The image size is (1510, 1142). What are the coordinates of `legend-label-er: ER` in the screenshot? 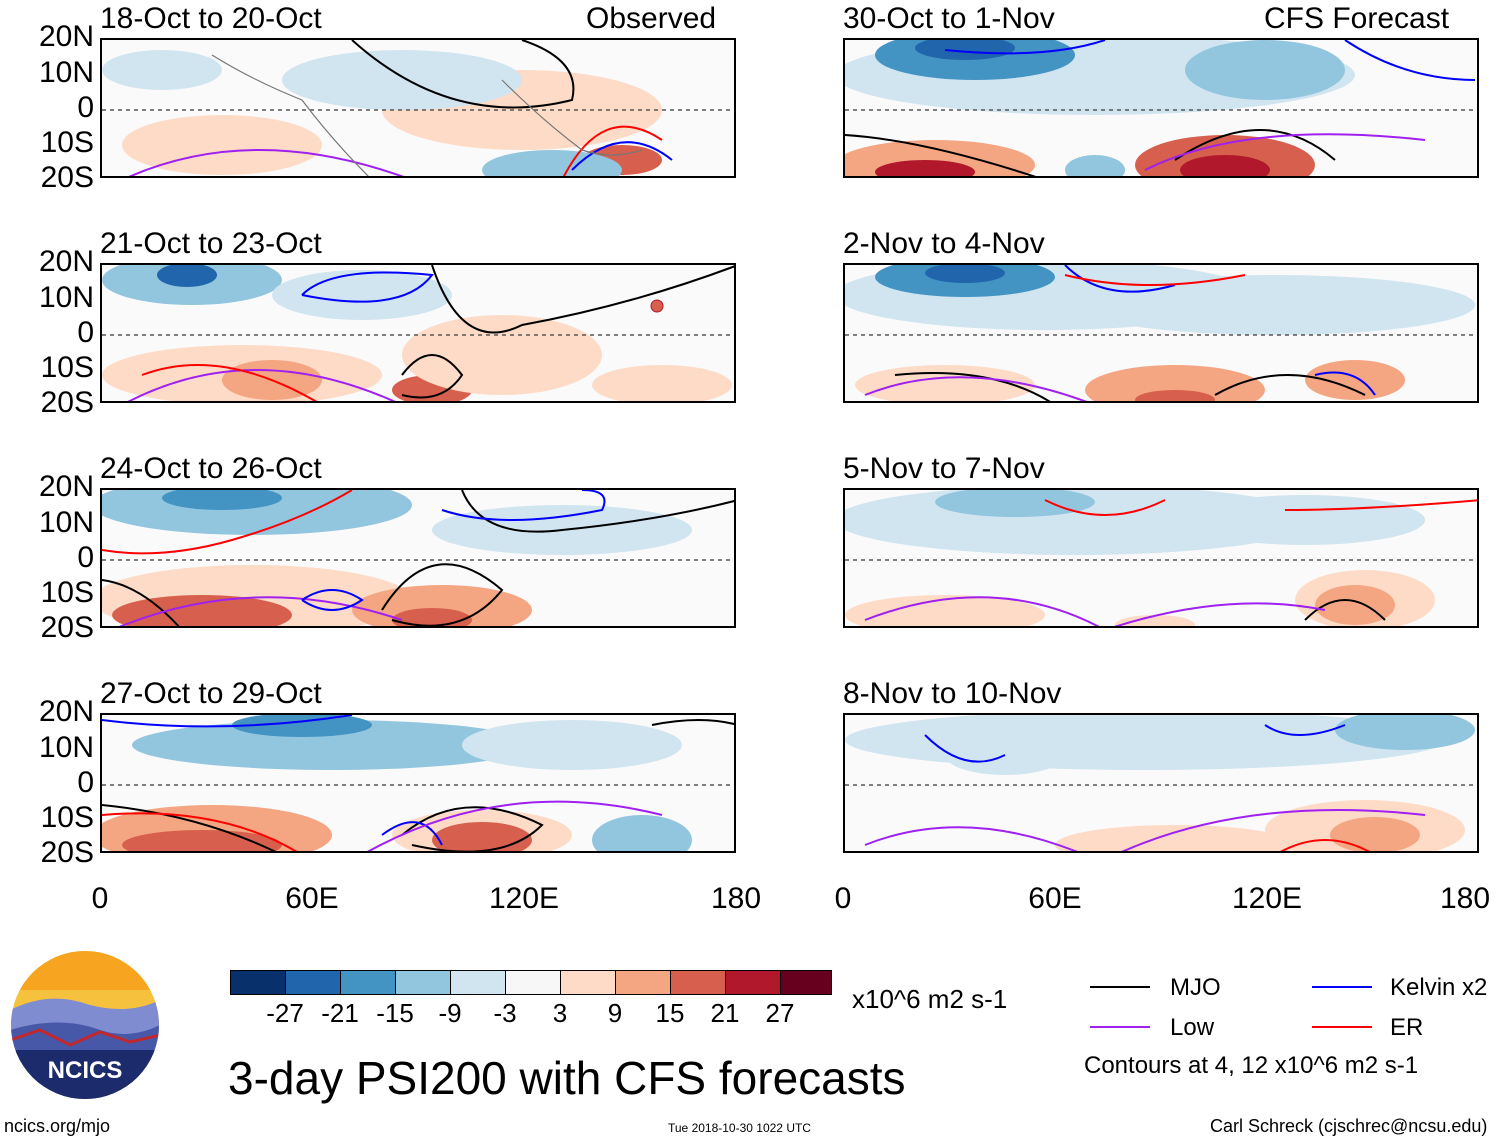 It's located at (1407, 1027).